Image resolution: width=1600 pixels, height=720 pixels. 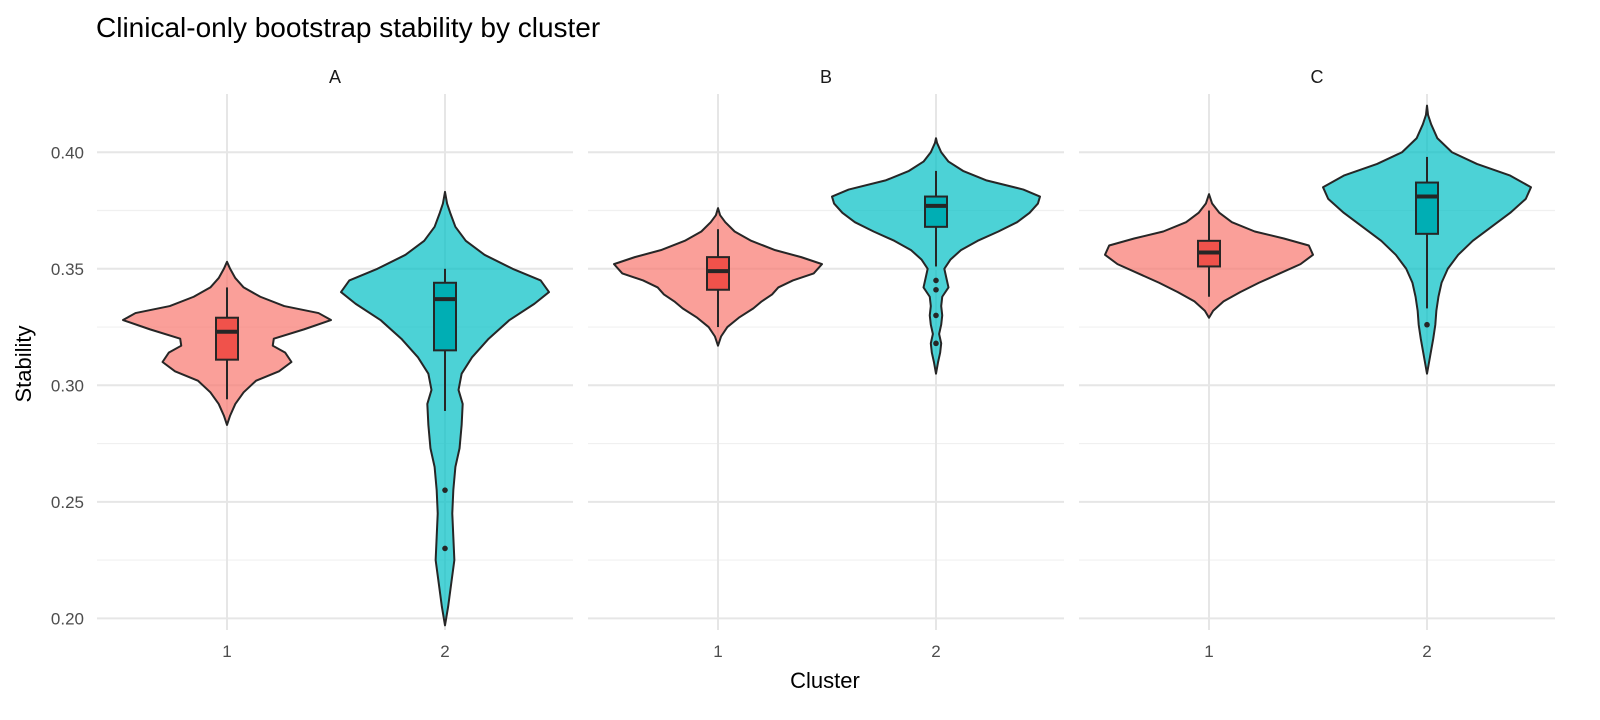 What do you see at coordinates (67, 502) in the screenshot?
I see `y-tick-label: 0.25` at bounding box center [67, 502].